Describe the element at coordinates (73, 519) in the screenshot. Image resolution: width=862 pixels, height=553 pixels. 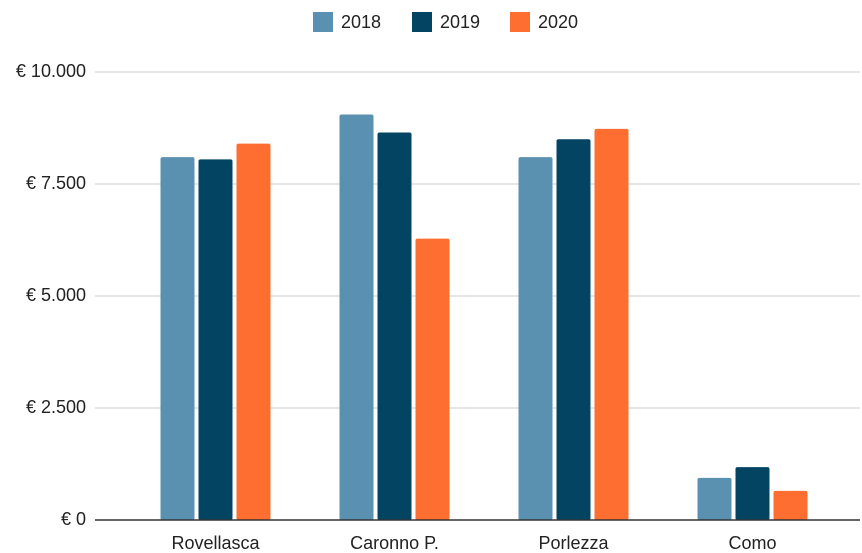
I see `y-tick-label: € 0` at that location.